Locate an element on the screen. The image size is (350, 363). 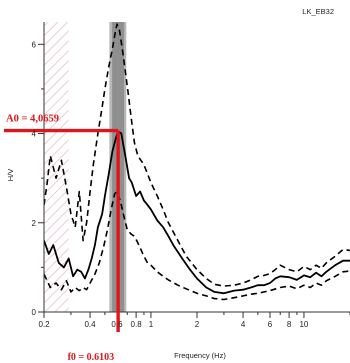
x-tick-label: 1 is located at coordinates (151, 324).